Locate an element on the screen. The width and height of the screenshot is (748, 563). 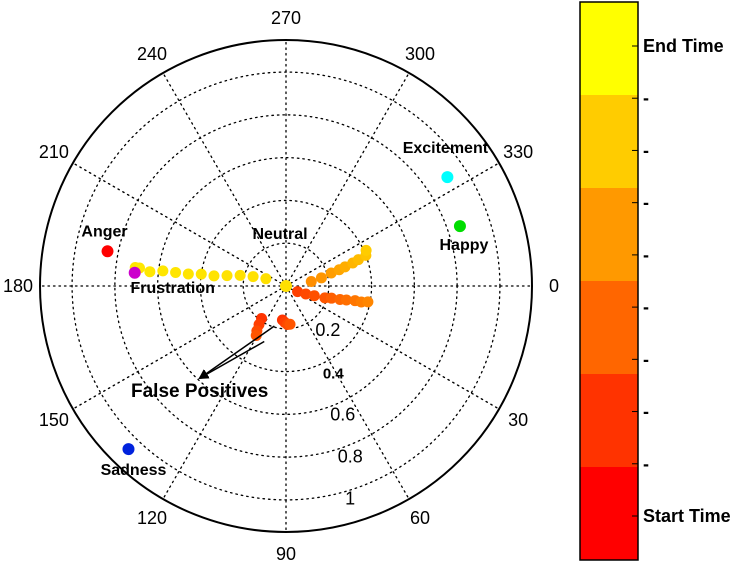
angle-tick-label: 180 is located at coordinates (18, 286).